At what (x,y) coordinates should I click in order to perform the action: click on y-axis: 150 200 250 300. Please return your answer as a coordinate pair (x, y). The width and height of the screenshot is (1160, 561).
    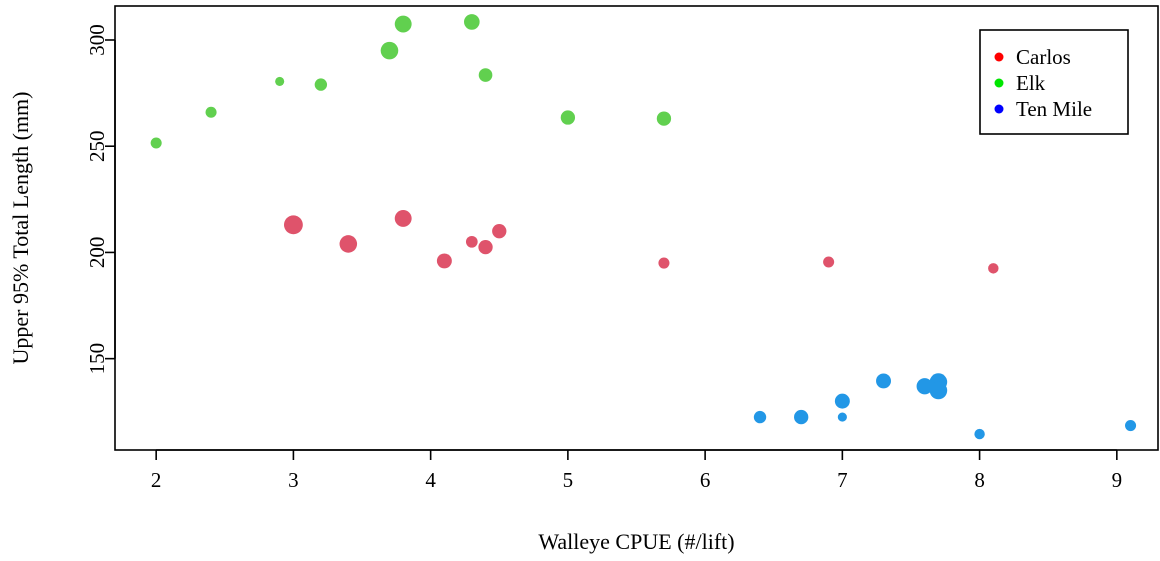
    Looking at the image, I should click on (100, 199).